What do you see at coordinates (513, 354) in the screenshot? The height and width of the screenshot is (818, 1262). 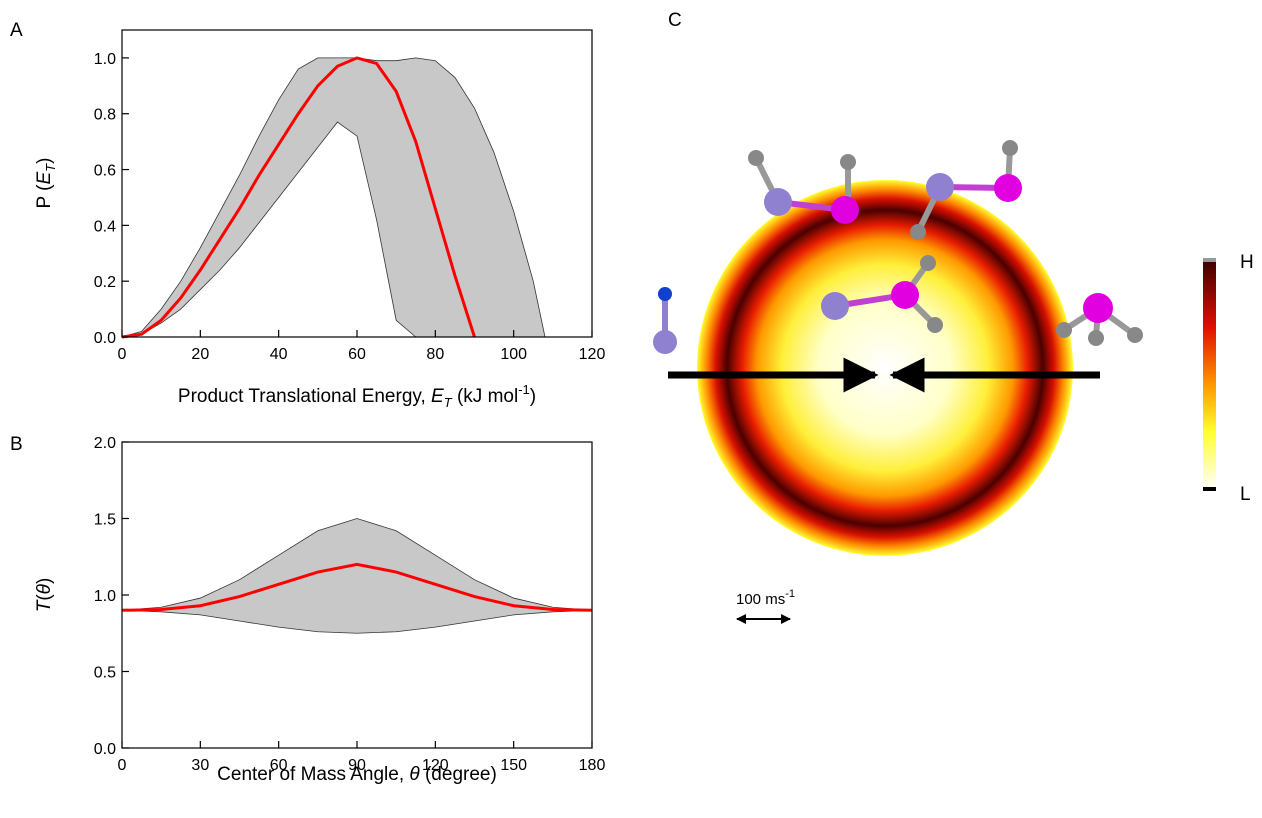 I see `x-tick-label: 100` at bounding box center [513, 354].